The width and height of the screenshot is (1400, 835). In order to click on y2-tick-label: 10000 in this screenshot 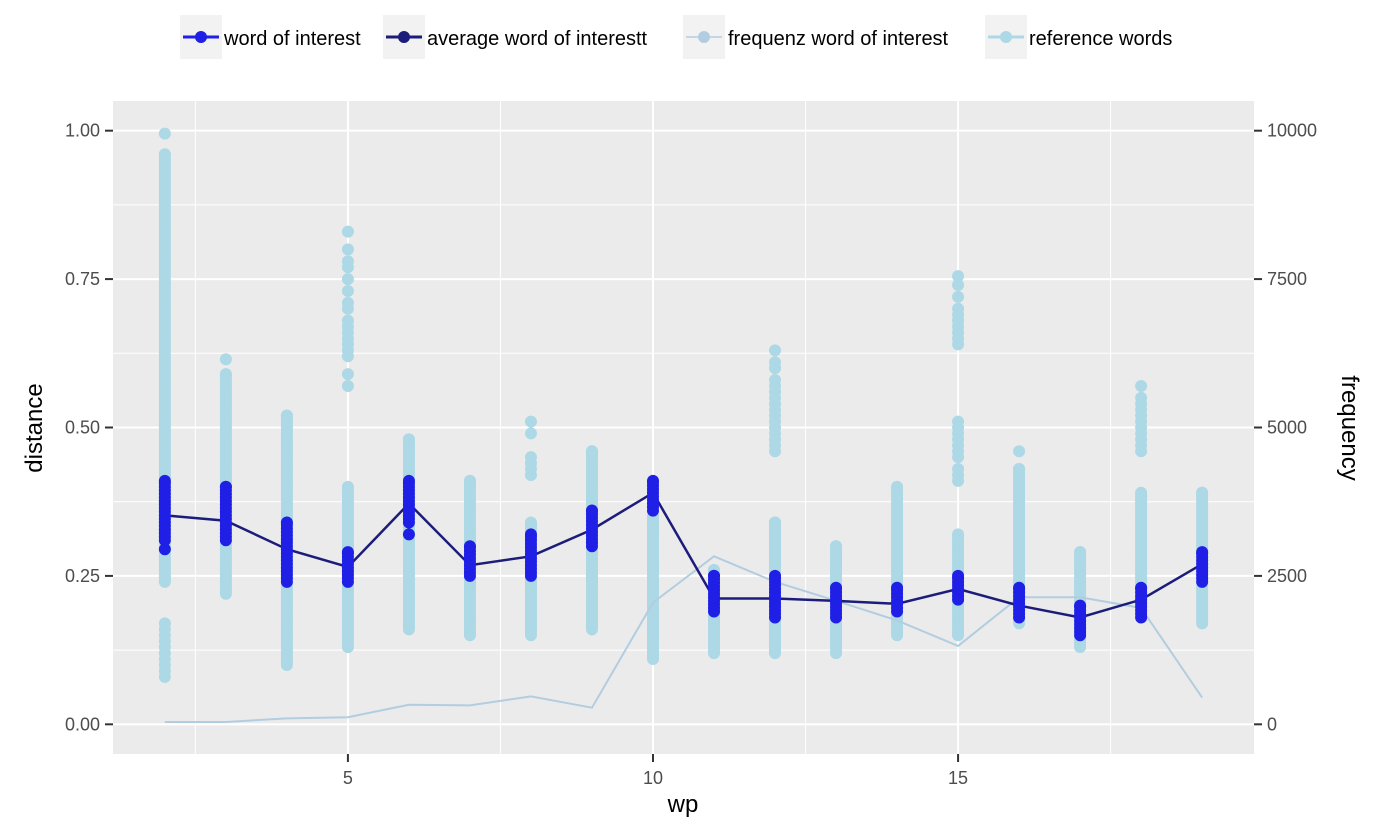, I will do `click(1292, 131)`.